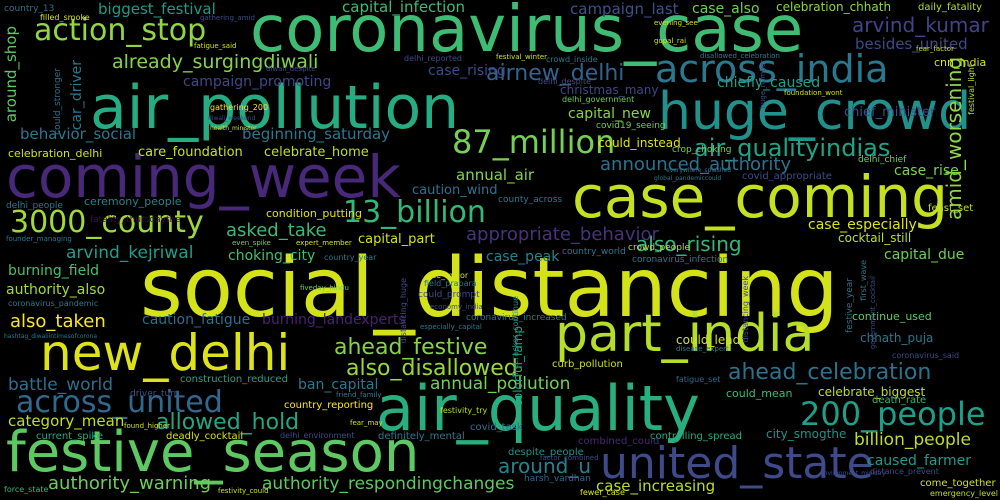 The width and height of the screenshot is (1000, 500). What do you see at coordinates (120, 30) in the screenshot?
I see `word-action-stop: action_stop` at bounding box center [120, 30].